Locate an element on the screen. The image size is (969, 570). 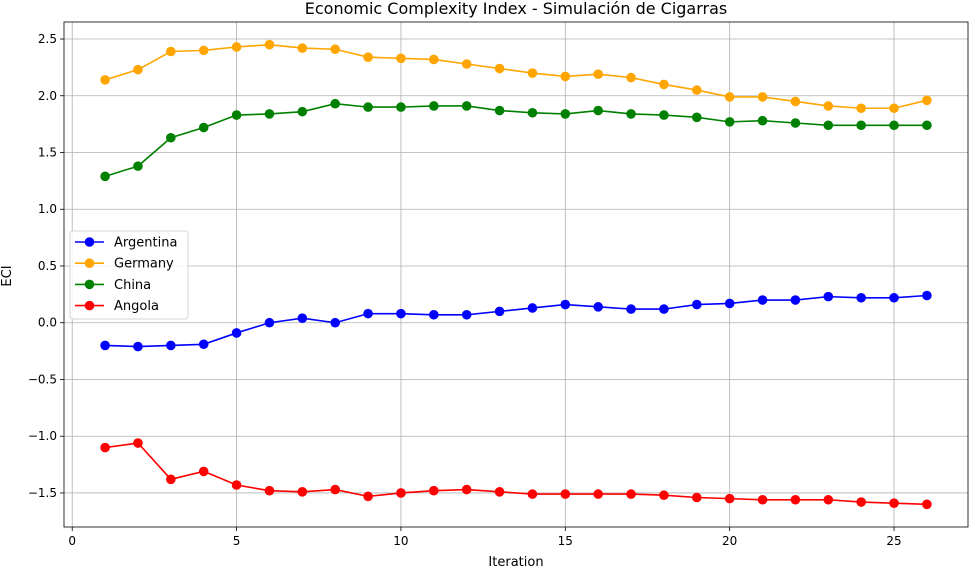
y-axis-label: ECI is located at coordinates (7, 275).